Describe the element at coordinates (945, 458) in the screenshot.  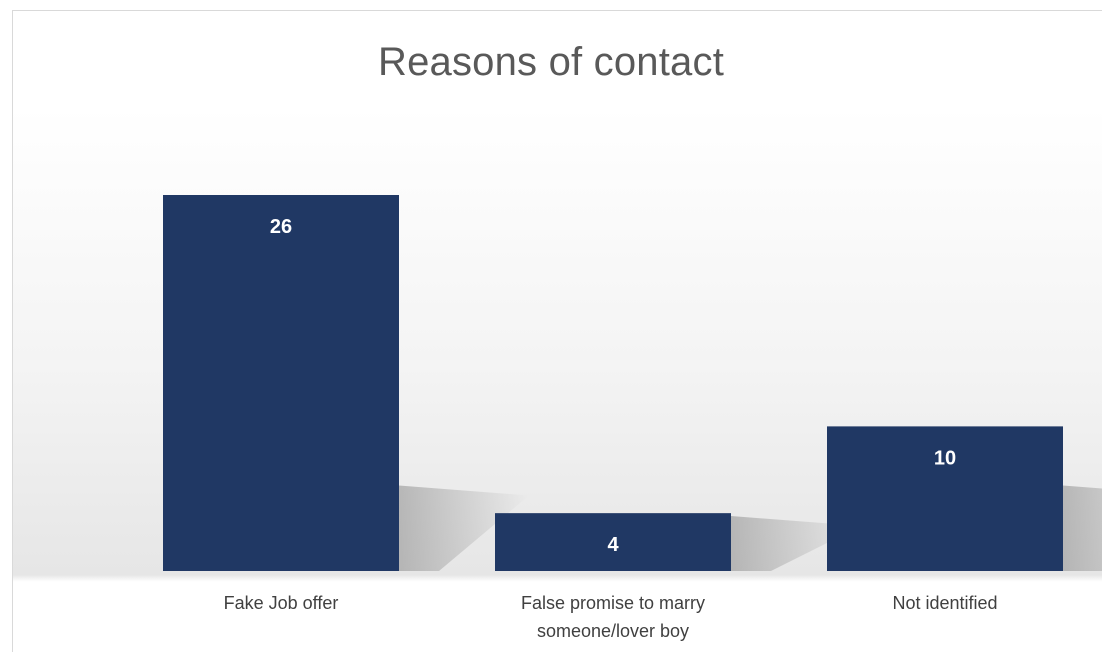
I see `data-label-3: 10` at that location.